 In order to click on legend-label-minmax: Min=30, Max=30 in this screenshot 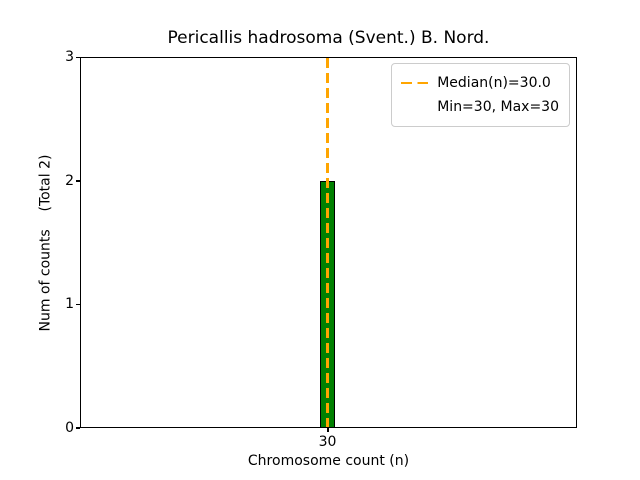, I will do `click(498, 107)`.